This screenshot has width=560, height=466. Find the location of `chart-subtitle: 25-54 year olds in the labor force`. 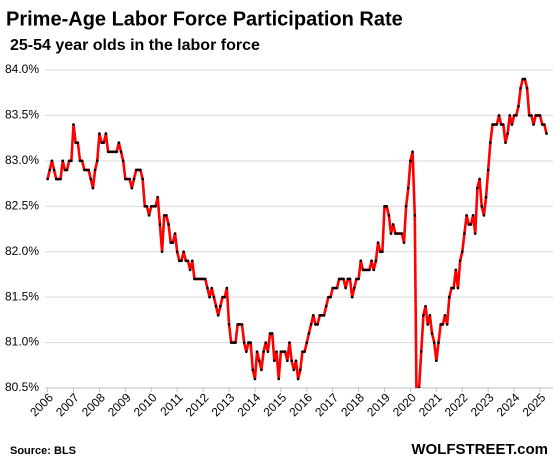

chart-subtitle: 25-54 year olds in the labor force is located at coordinates (135, 45).